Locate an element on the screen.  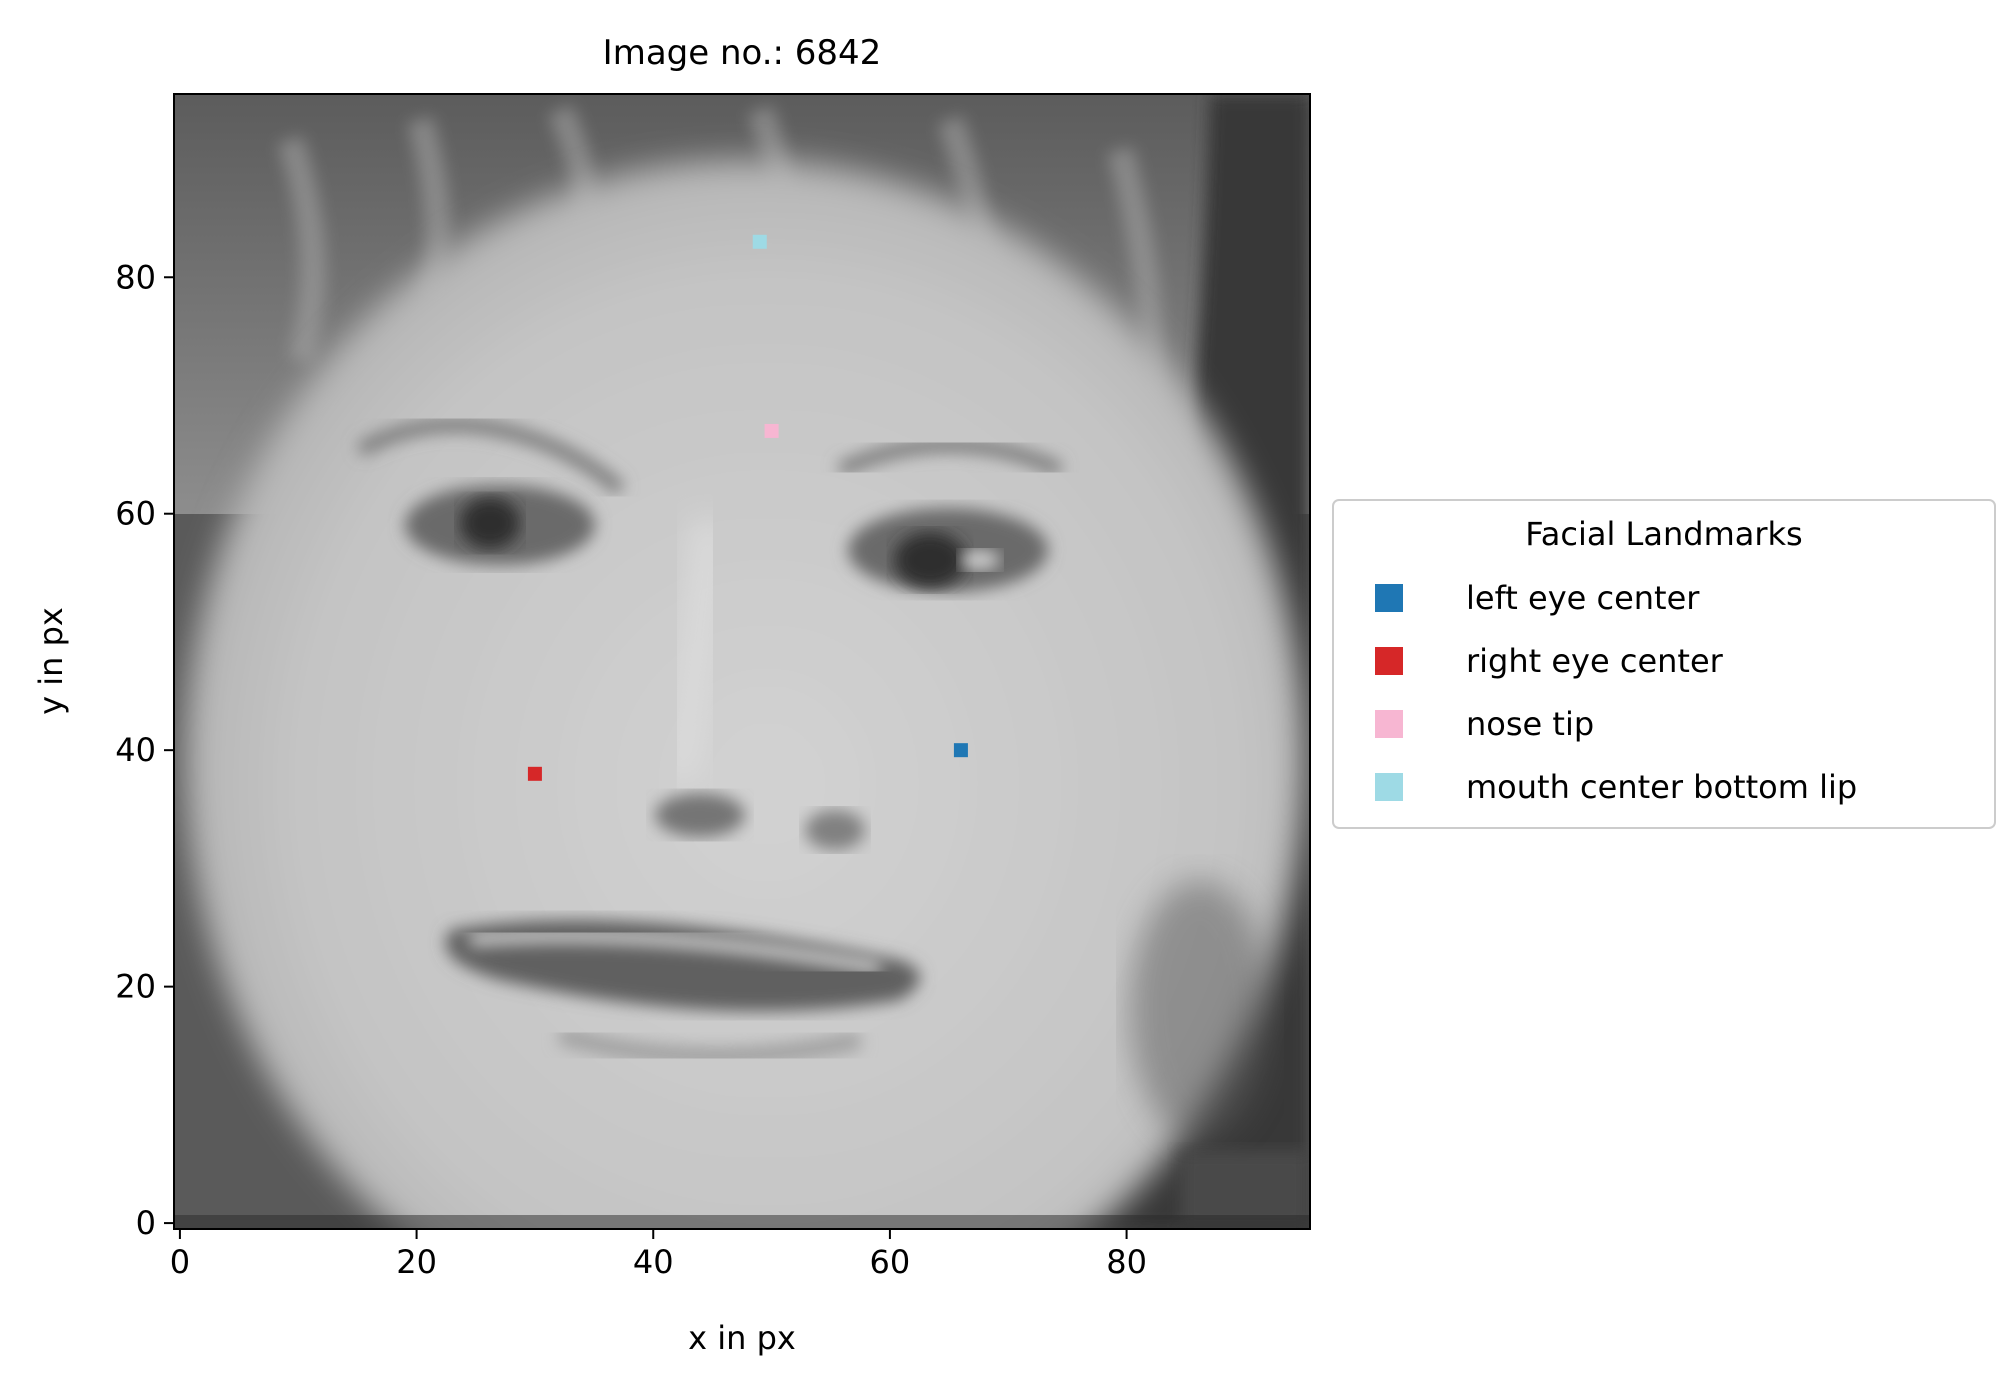
x-tick-label: 0 is located at coordinates (180, 1262).